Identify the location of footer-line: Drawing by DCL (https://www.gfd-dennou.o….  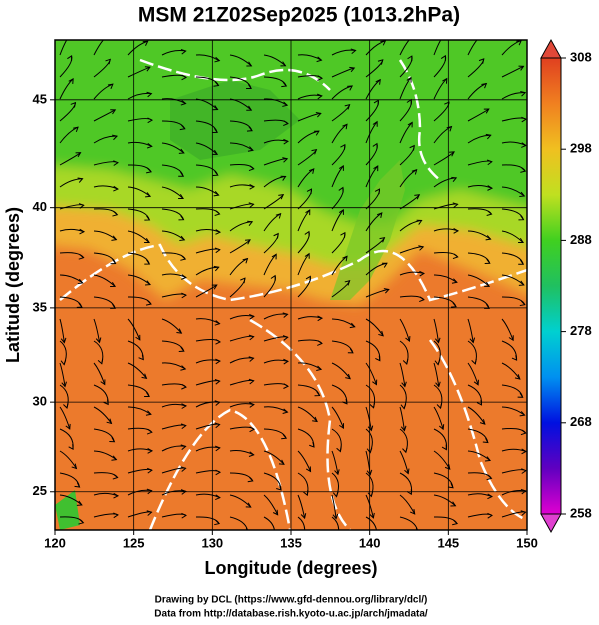
(291, 600).